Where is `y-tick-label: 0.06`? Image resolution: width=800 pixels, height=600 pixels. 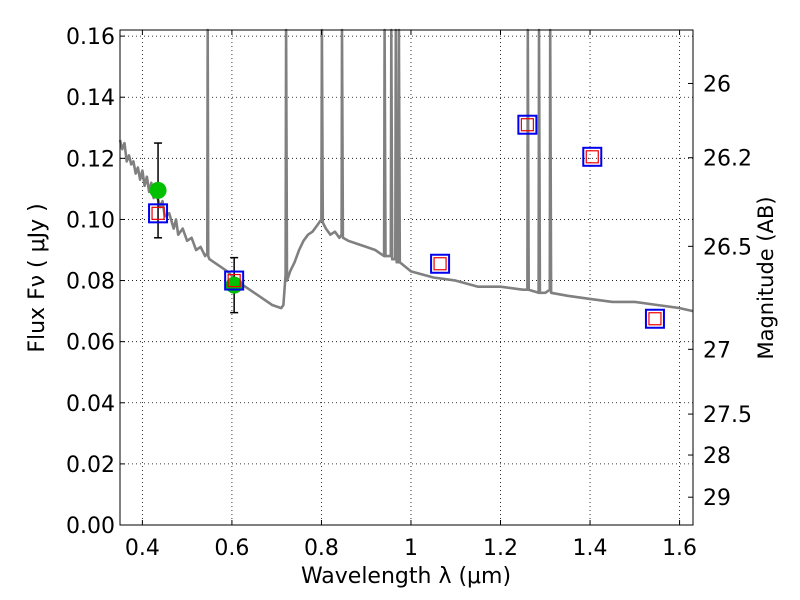 y-tick-label: 0.06 is located at coordinates (90, 343).